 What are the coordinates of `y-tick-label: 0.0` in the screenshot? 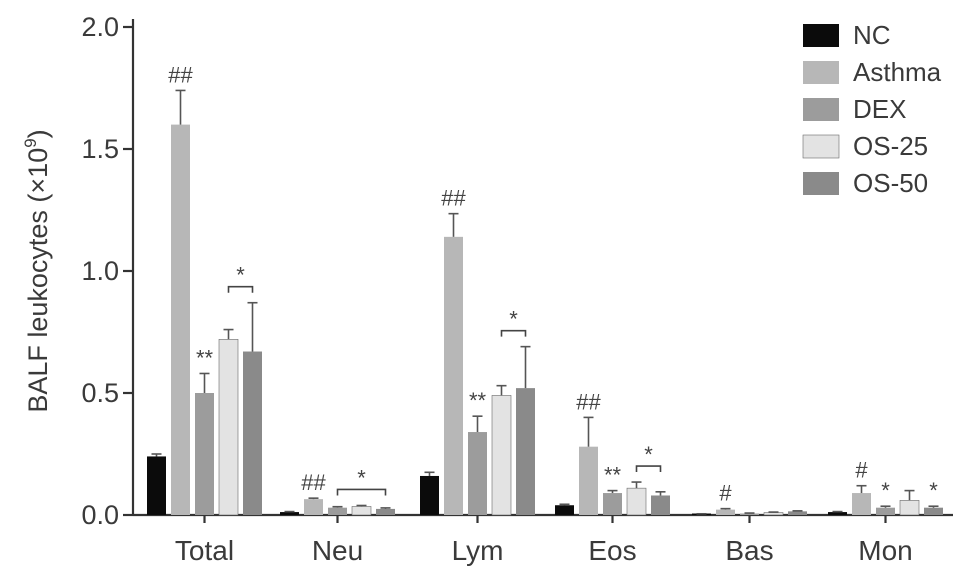 It's located at (100, 515).